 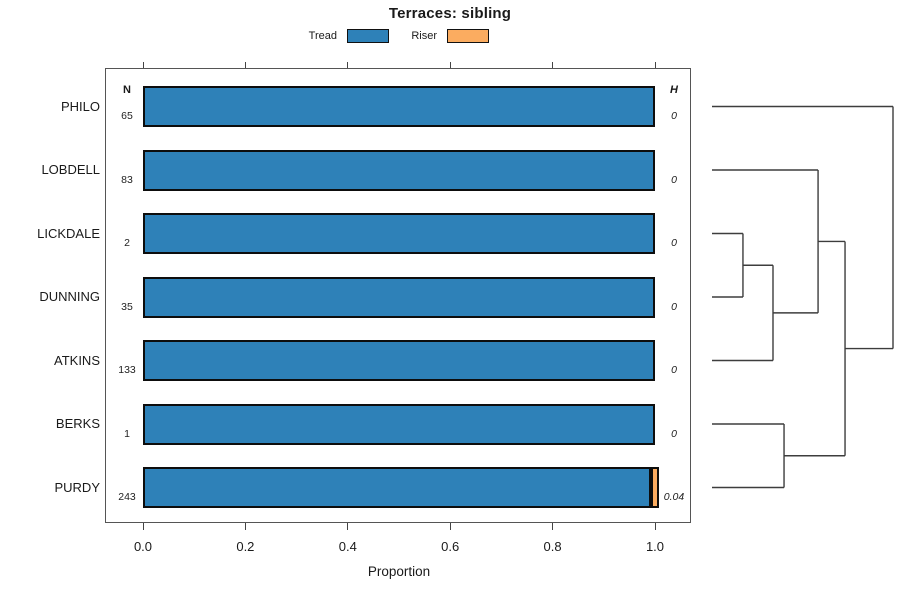 What do you see at coordinates (127, 370) in the screenshot?
I see `n-value: 133` at bounding box center [127, 370].